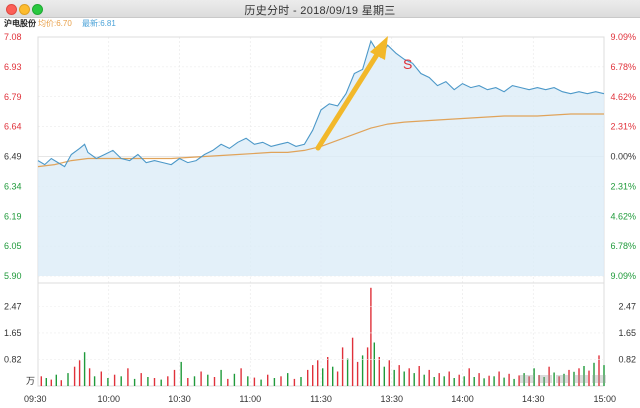  What do you see at coordinates (627, 333) in the screenshot?
I see `volume-tick-label-right: 1.65` at bounding box center [627, 333].